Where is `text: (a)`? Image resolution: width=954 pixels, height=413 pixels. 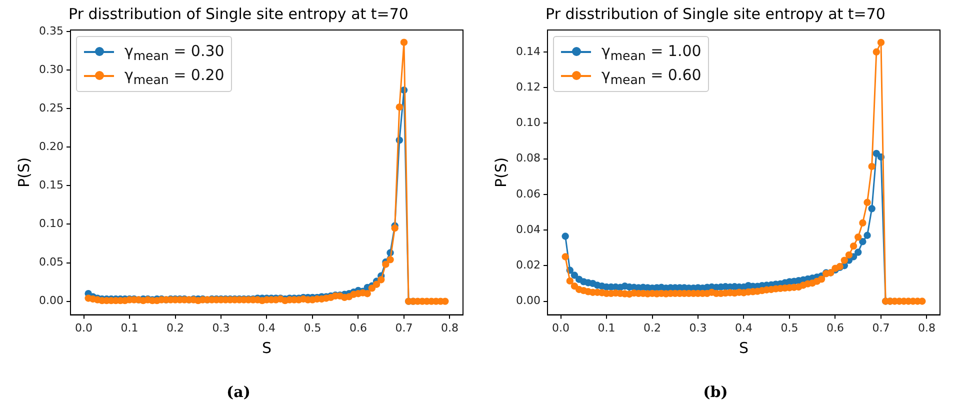
text: (a) is located at coordinates (239, 392).